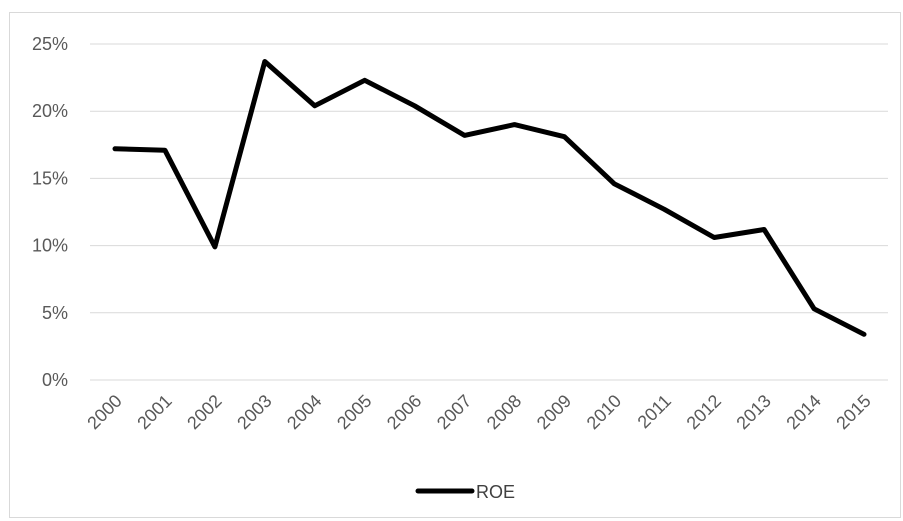 The image size is (903, 521). What do you see at coordinates (50, 178) in the screenshot?
I see `y-tick-label: 15%` at bounding box center [50, 178].